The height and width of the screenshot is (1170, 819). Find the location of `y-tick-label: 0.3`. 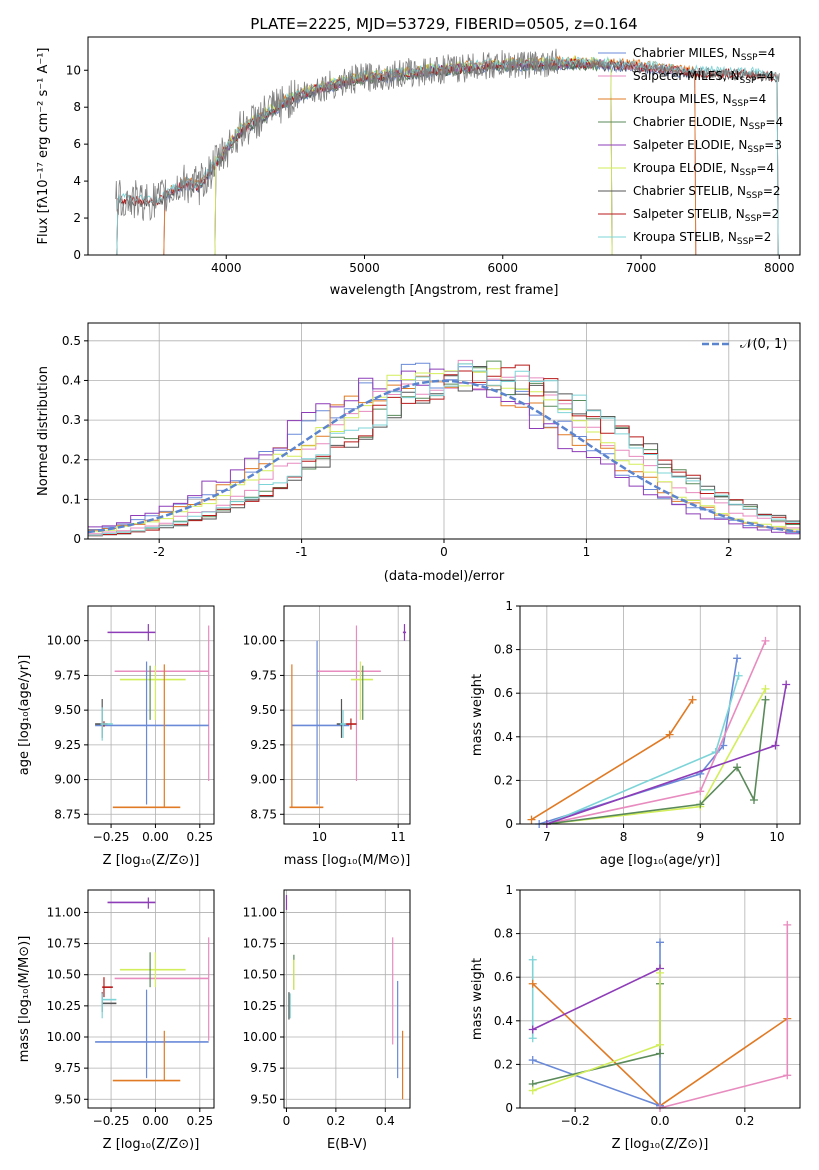

y-tick-label: 0.3 is located at coordinates (71, 420).